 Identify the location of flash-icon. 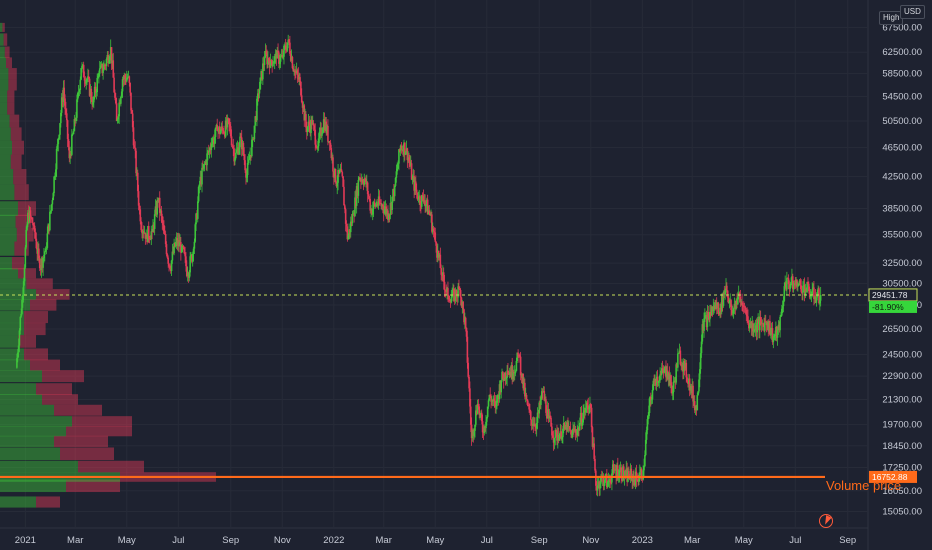
(826, 521).